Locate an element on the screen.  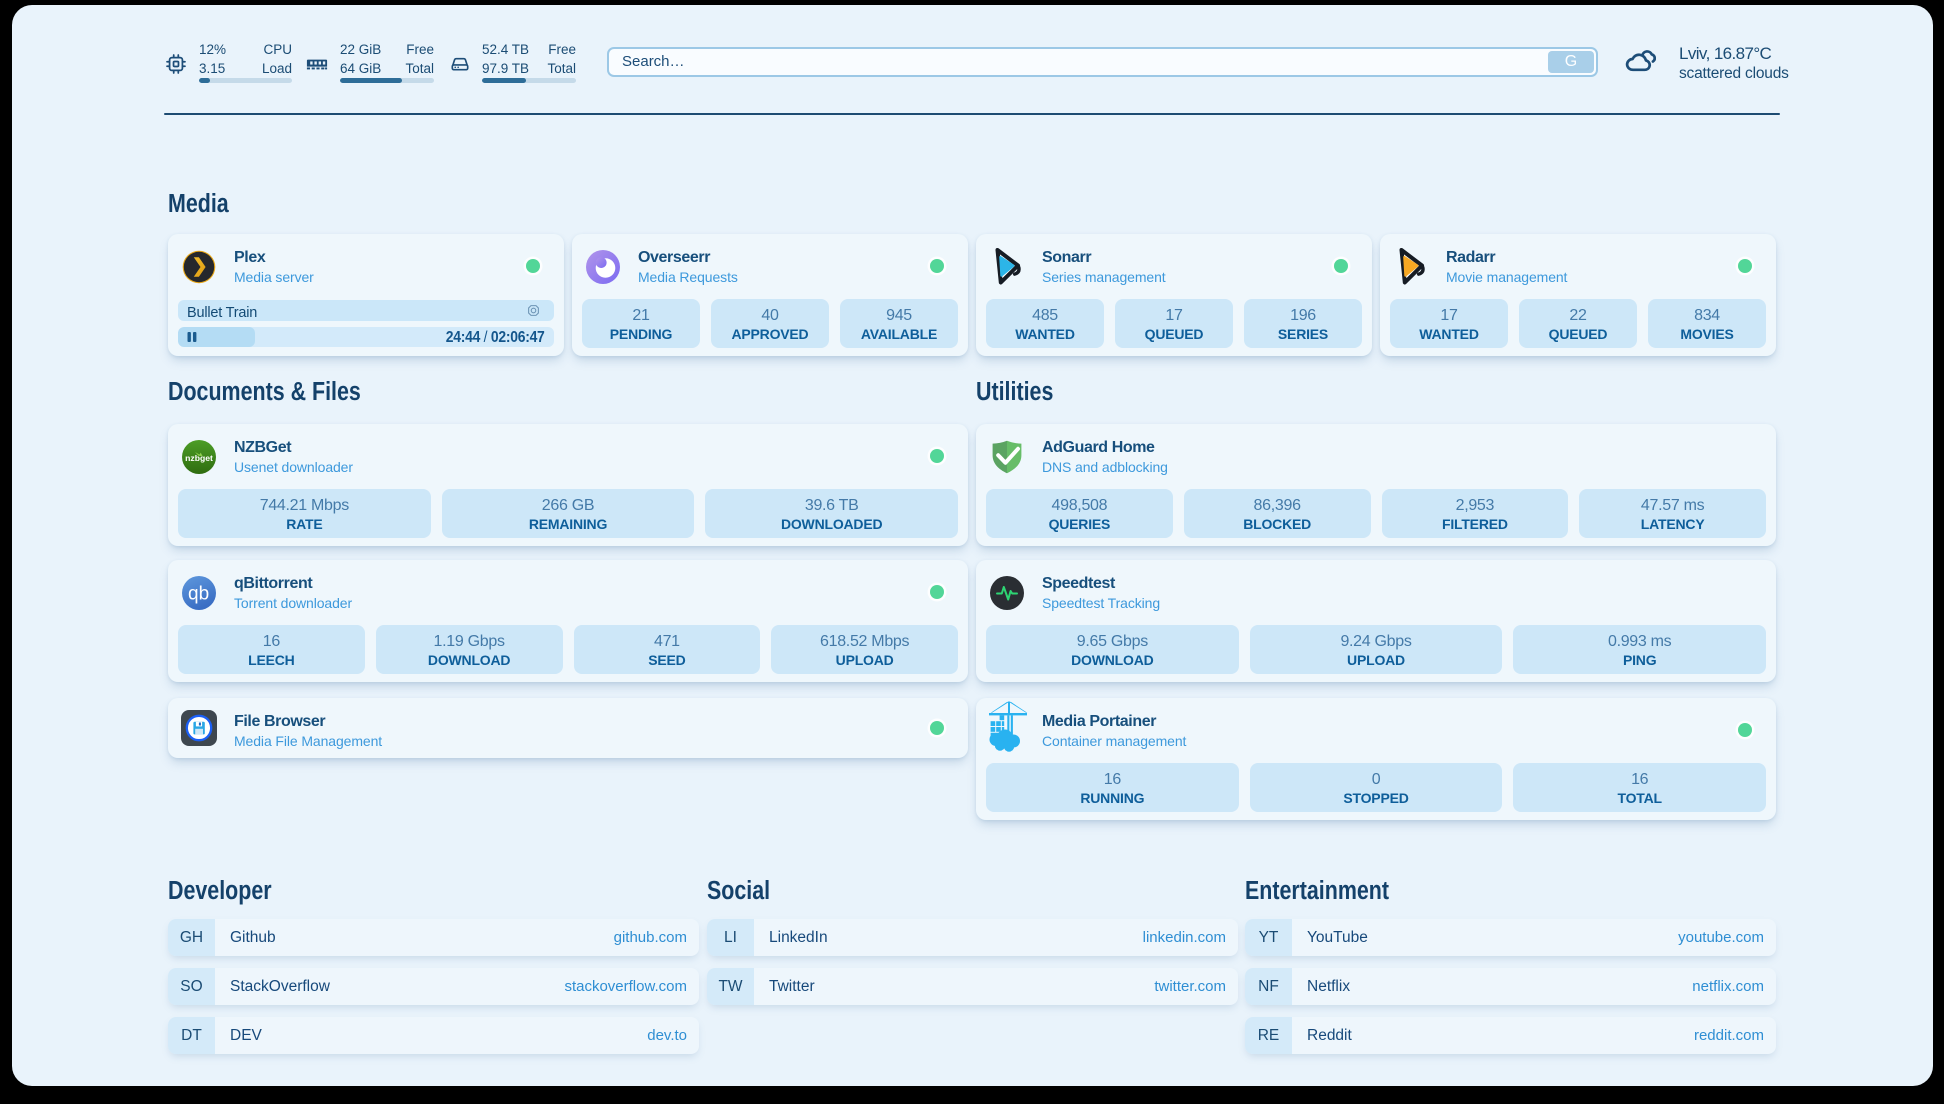
svg-text: qb is located at coordinates (198, 594).